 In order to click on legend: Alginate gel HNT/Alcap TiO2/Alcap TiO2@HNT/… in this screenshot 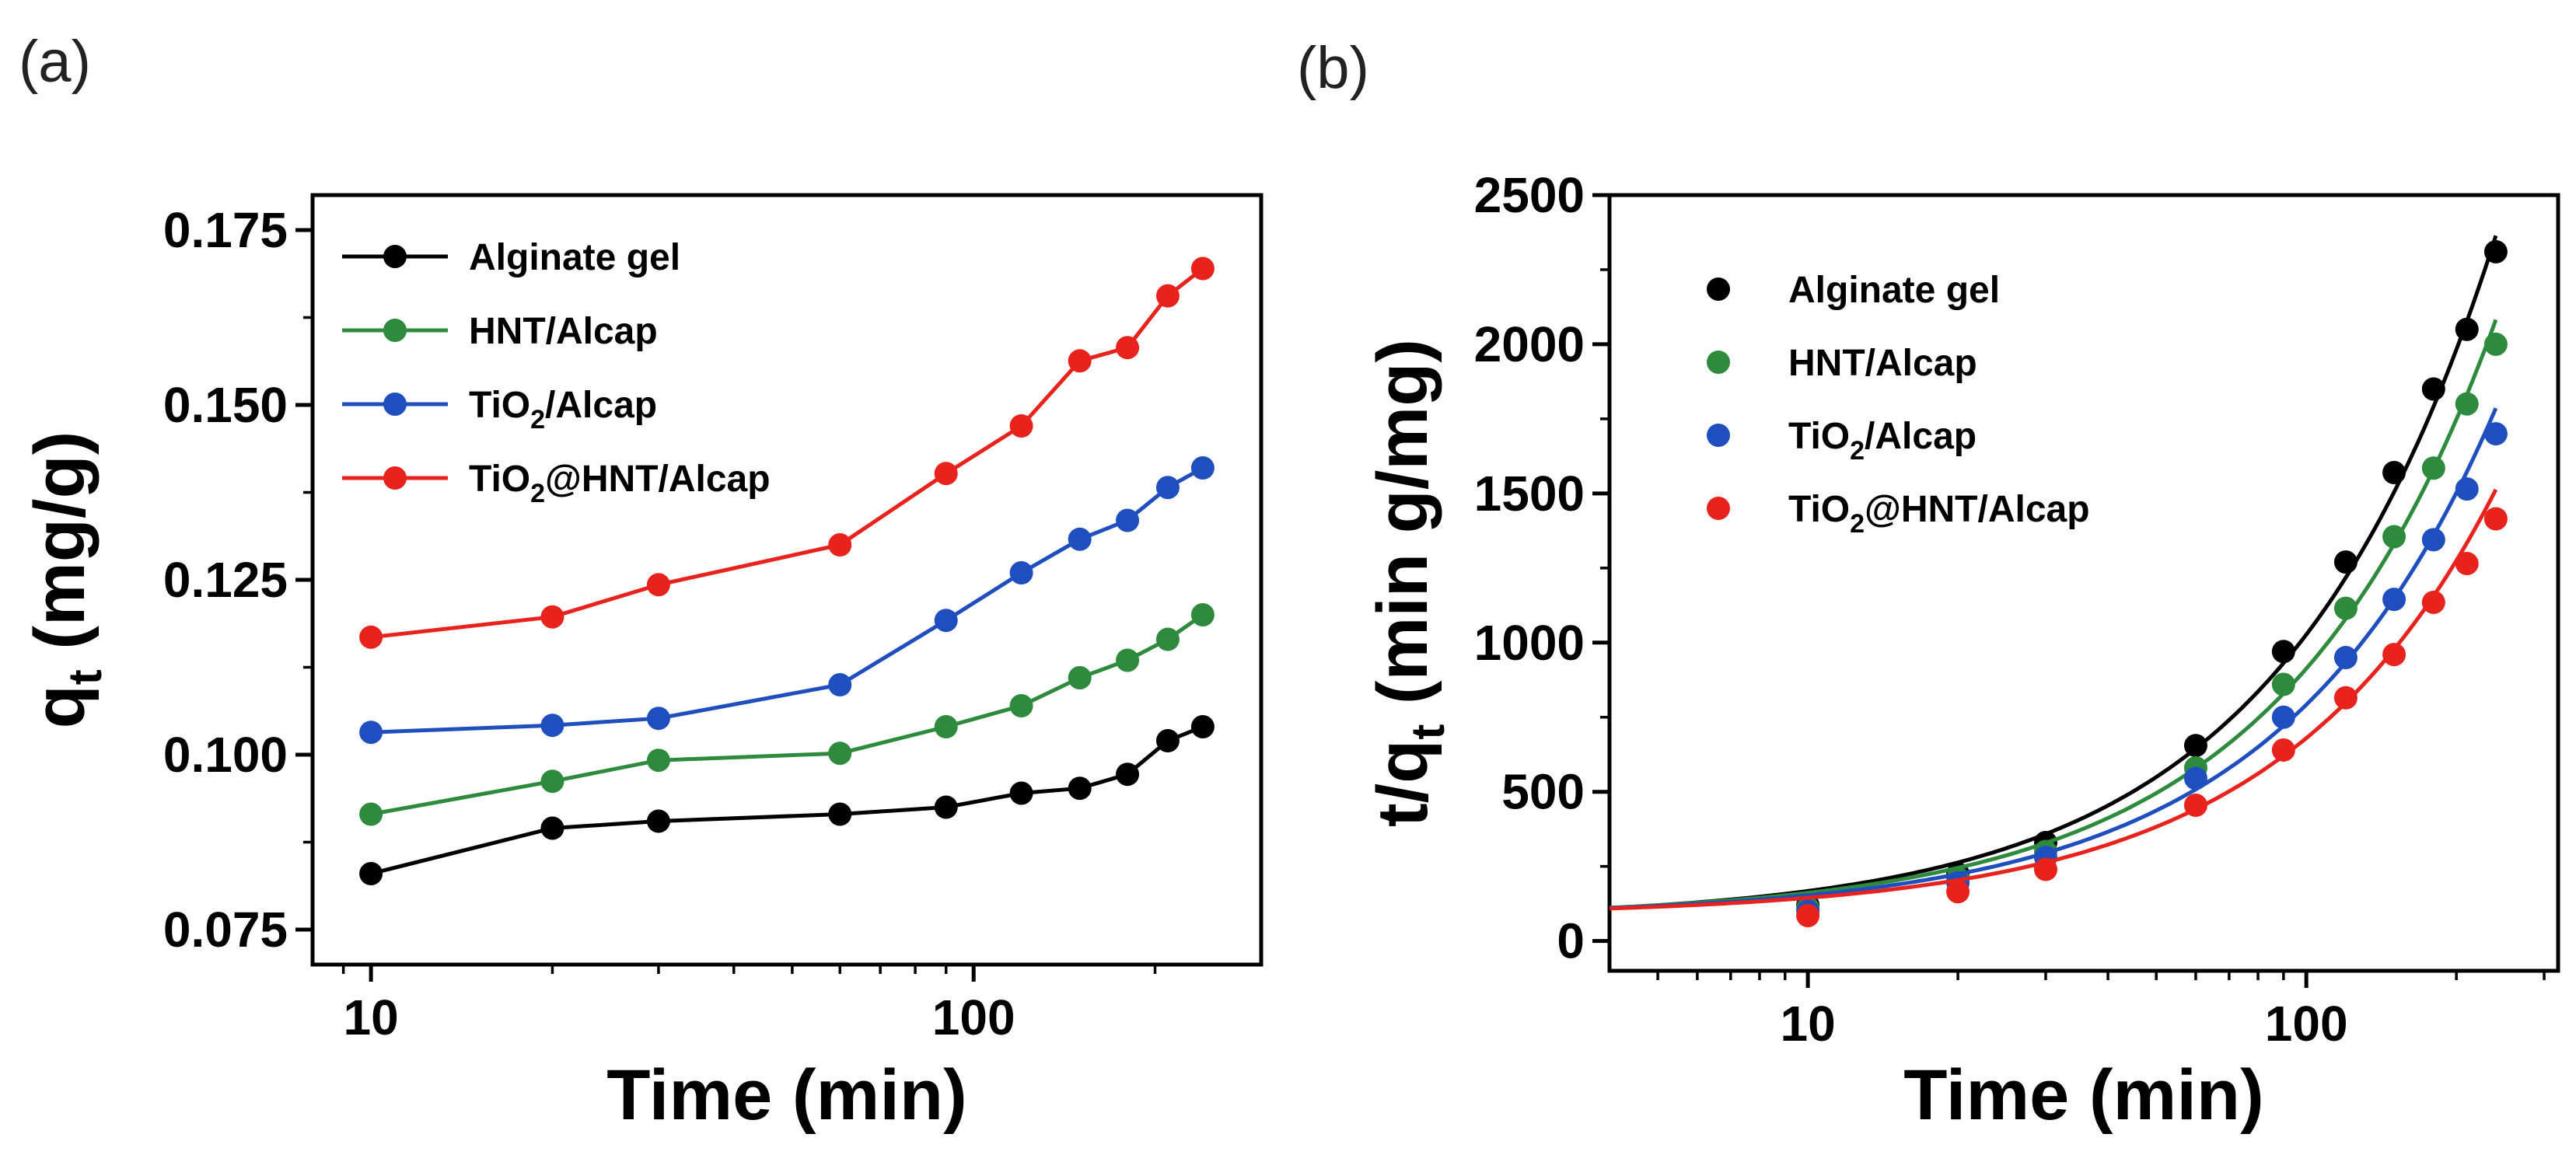, I will do `click(556, 372)`.